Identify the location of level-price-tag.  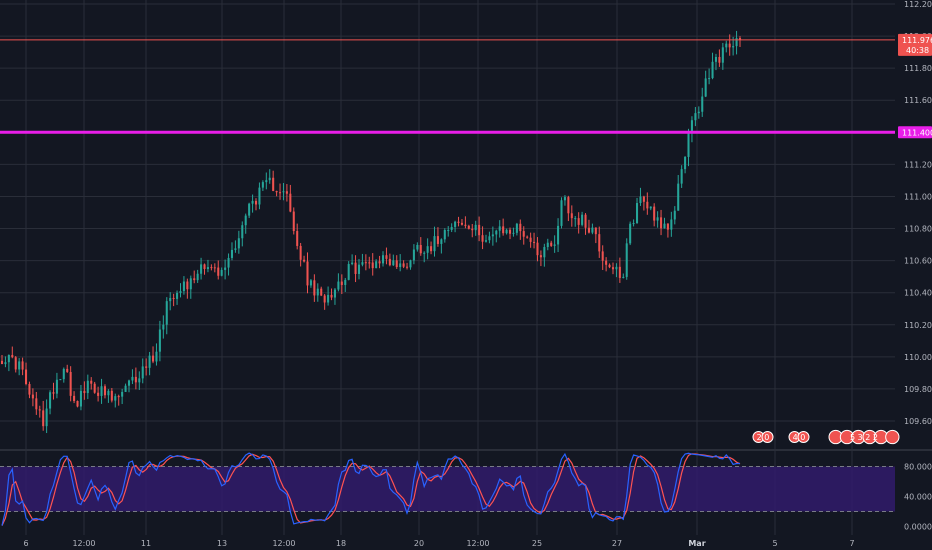
(915, 132).